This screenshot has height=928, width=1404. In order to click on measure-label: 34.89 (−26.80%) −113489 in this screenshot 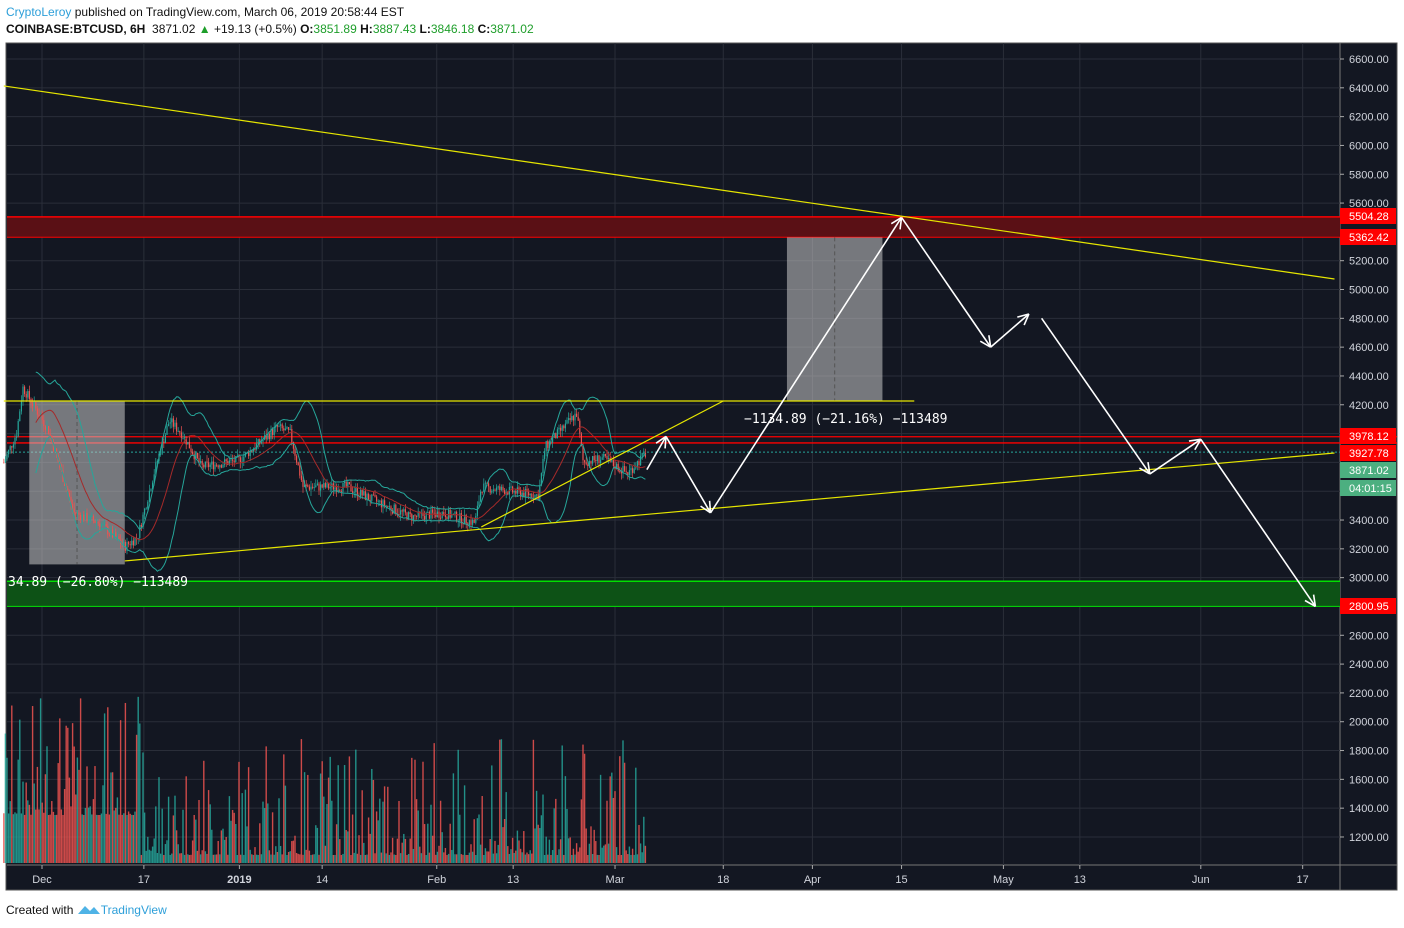, I will do `click(98, 582)`.